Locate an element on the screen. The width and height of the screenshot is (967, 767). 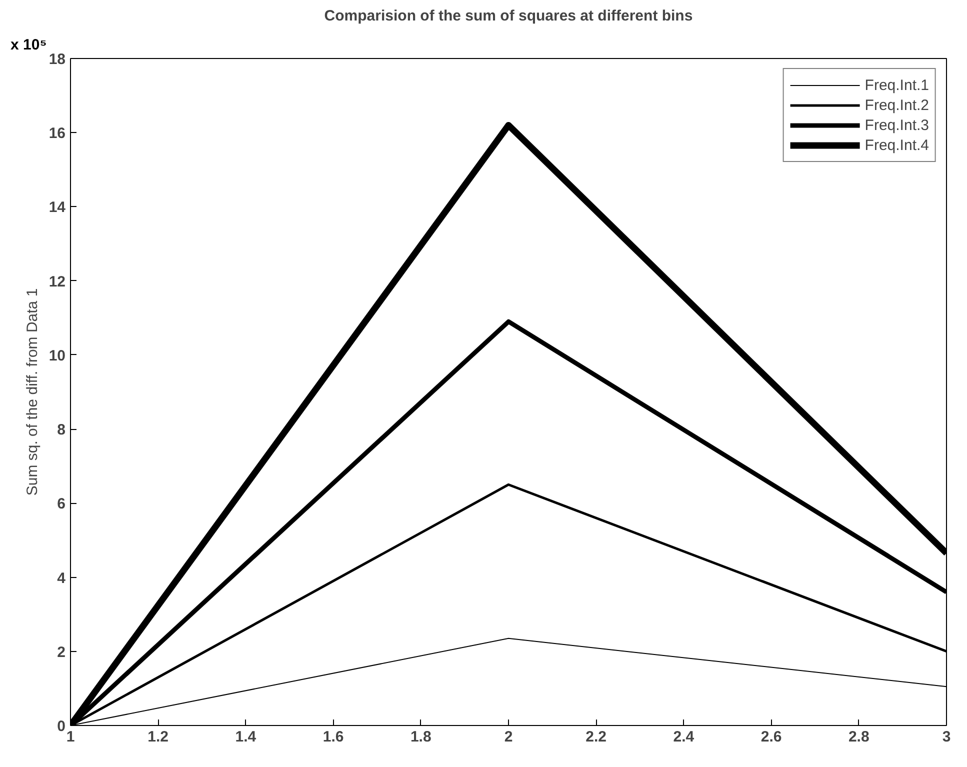
y-tick-label: 14 is located at coordinates (57, 207).